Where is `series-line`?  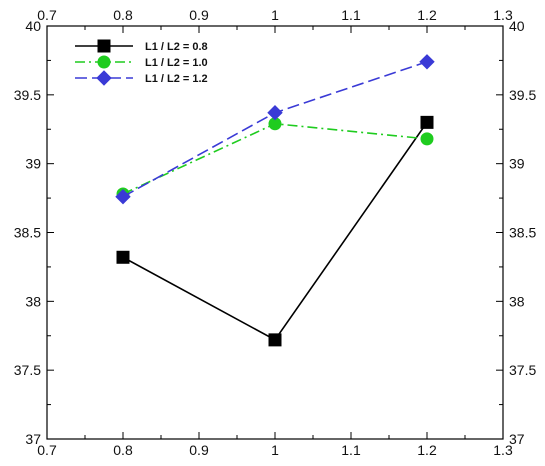
series-line is located at coordinates (275, 158).